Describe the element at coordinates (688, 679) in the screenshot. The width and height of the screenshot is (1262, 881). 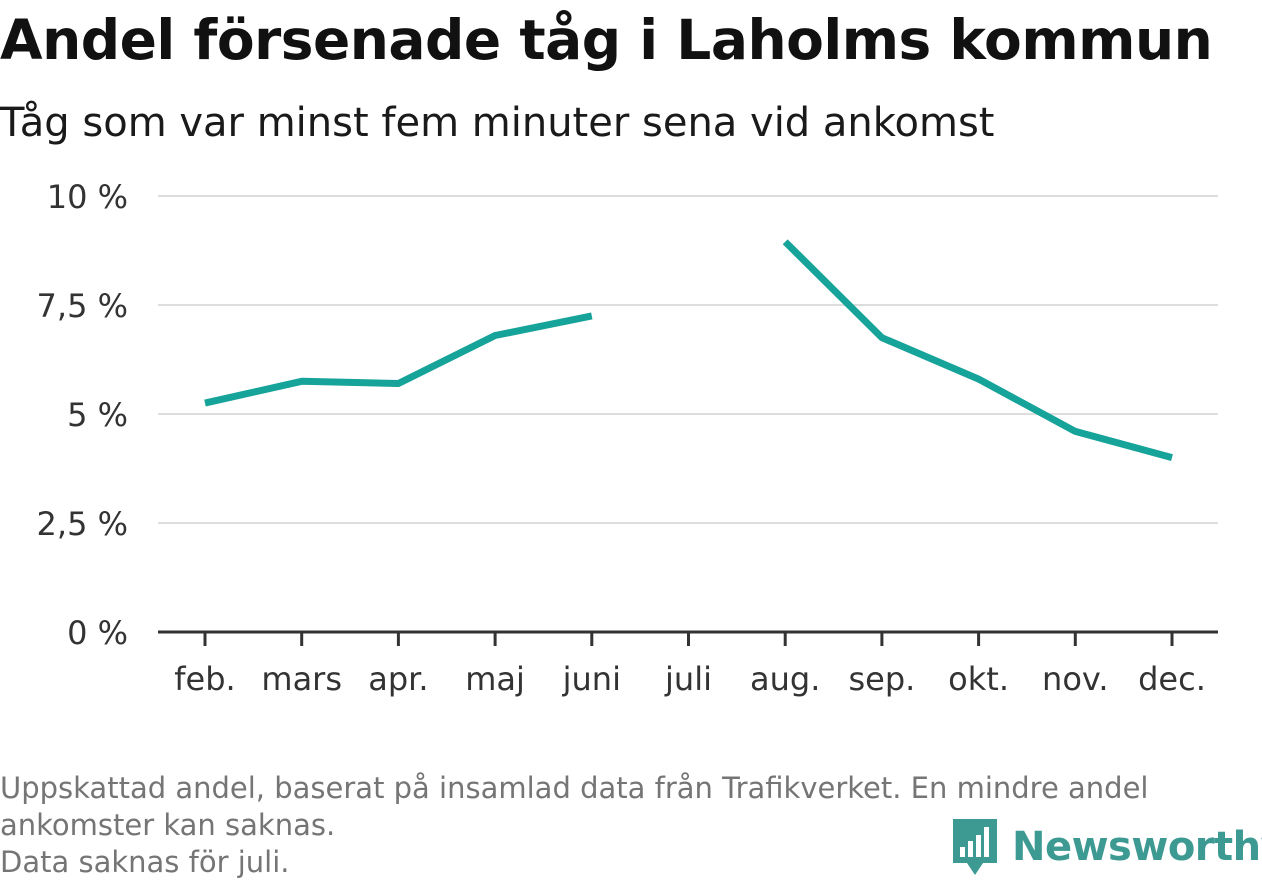
I see `x-tick-label: juli` at that location.